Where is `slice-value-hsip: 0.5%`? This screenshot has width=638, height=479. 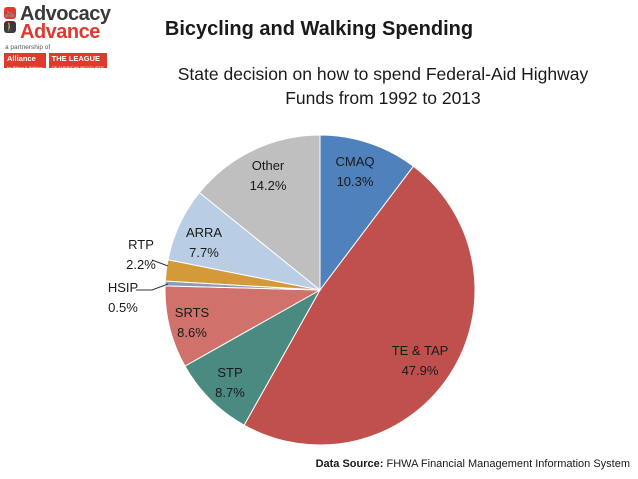 slice-value-hsip: 0.5% is located at coordinates (123, 307).